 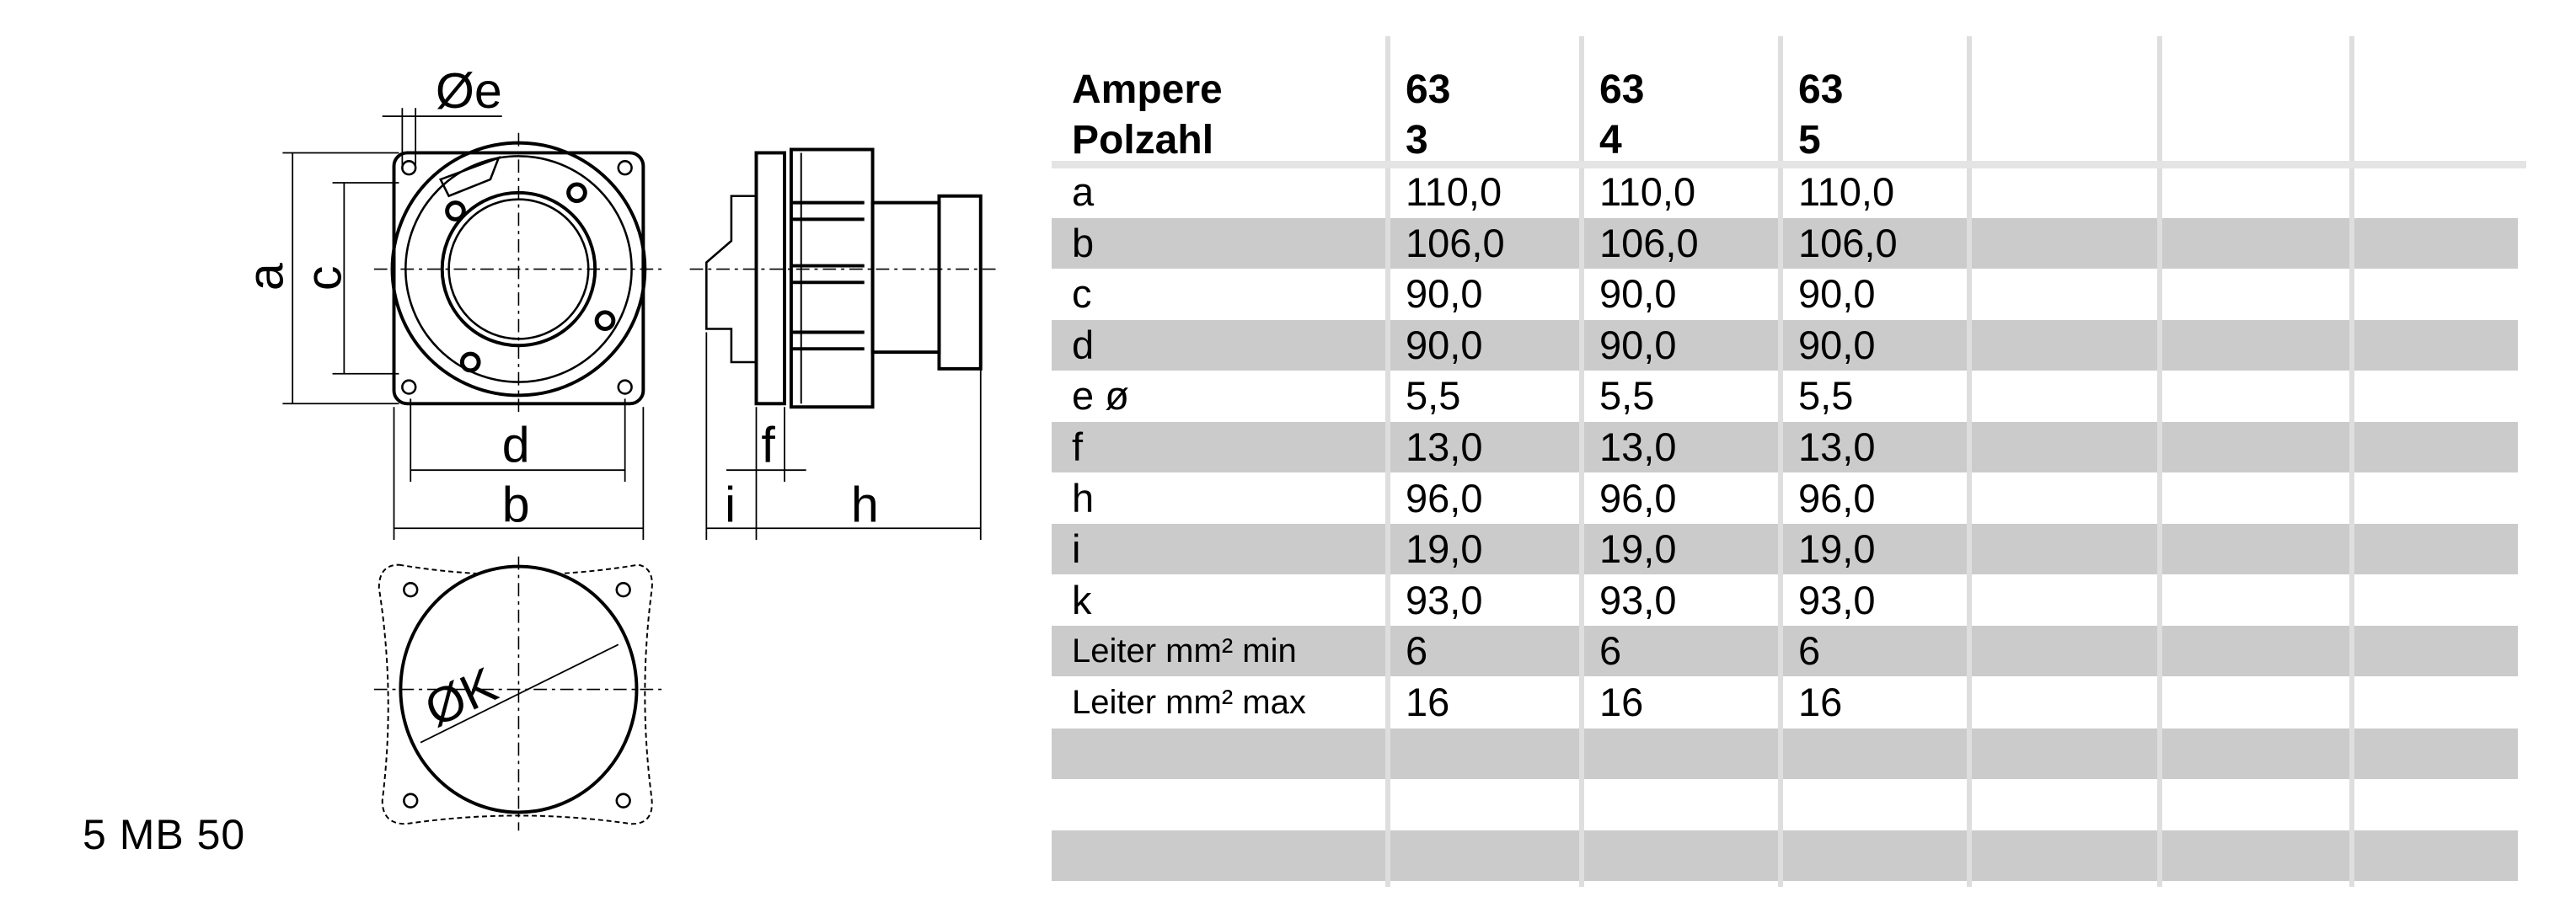 What do you see at coordinates (843, 278) in the screenshot?
I see `side-view` at bounding box center [843, 278].